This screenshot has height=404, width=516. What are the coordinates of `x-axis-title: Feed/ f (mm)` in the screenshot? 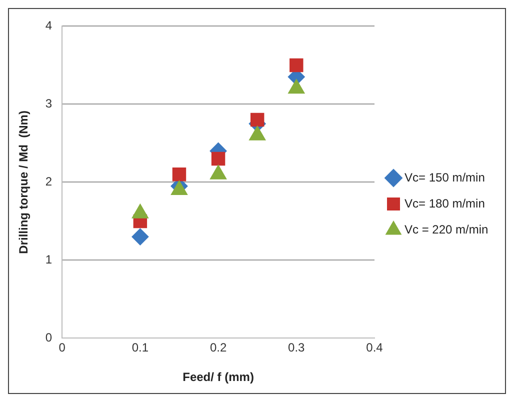 It's located at (218, 377).